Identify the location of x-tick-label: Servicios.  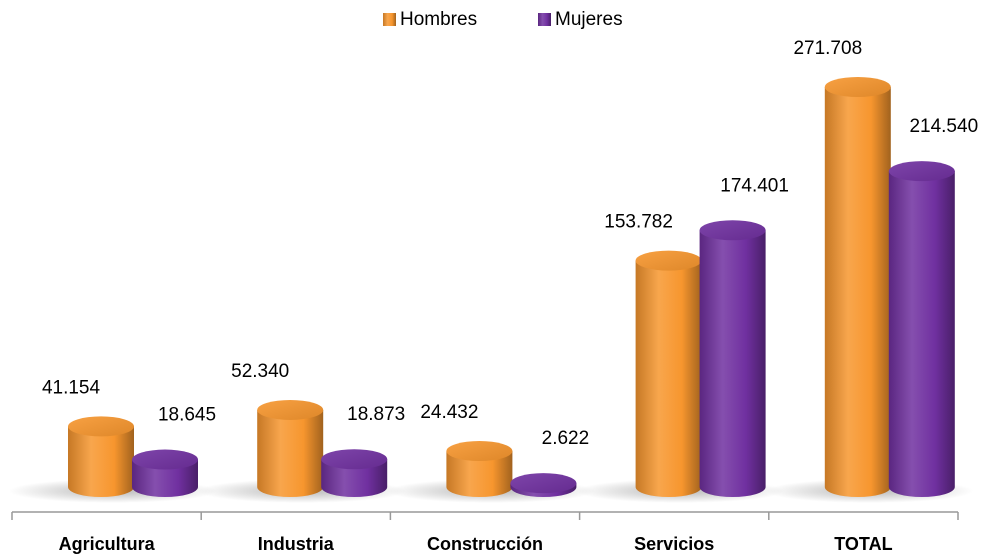
(674, 544).